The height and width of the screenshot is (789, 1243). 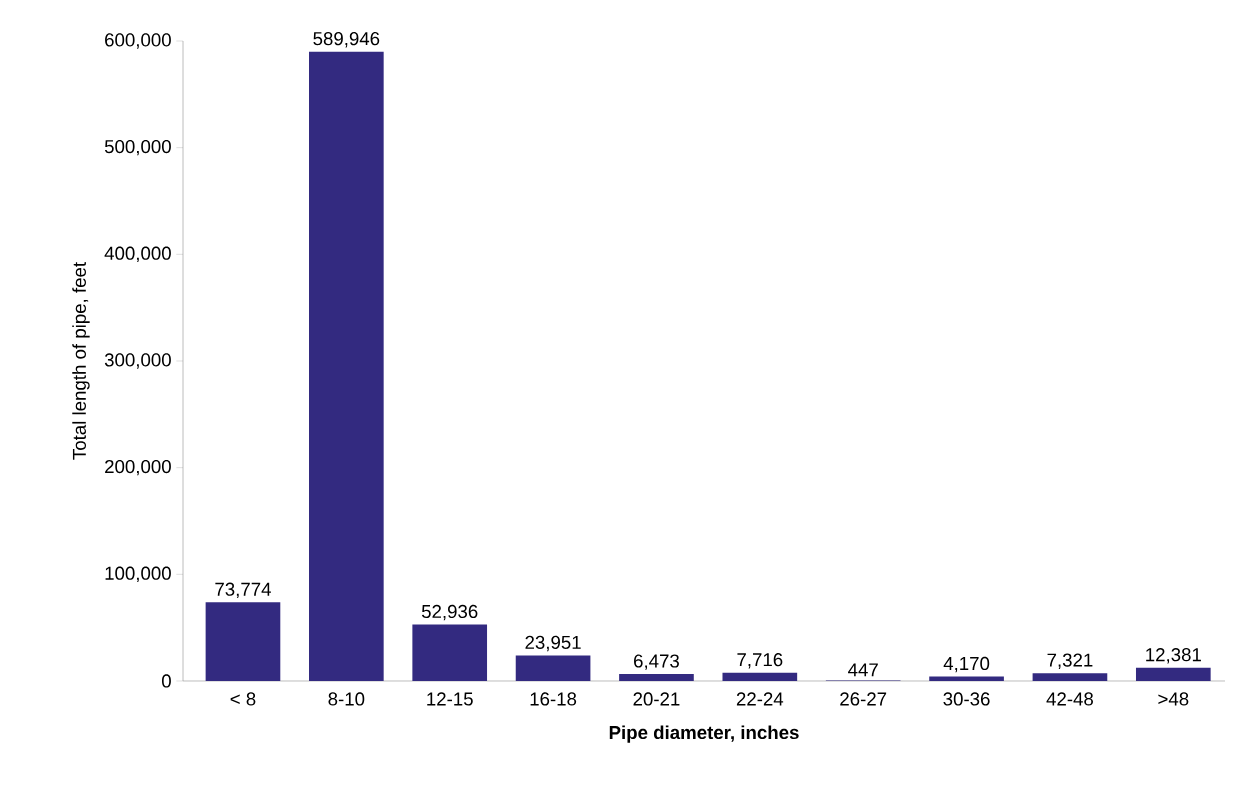 I want to click on x-tick-label: 16-18, so click(x=553, y=699).